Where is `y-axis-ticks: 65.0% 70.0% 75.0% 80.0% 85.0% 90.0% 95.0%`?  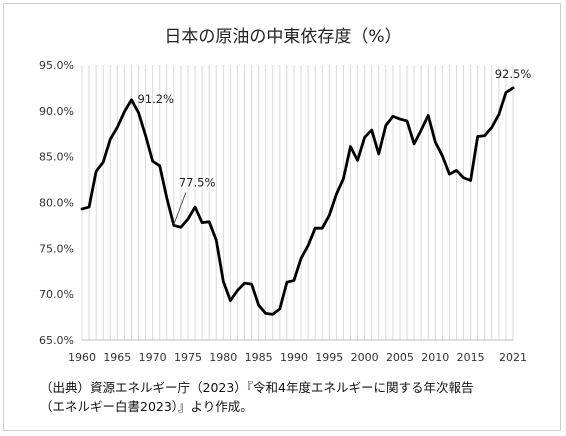 y-axis-ticks: 65.0% 70.0% 75.0% 80.0% 85.0% 90.0% 95.0% is located at coordinates (56, 203).